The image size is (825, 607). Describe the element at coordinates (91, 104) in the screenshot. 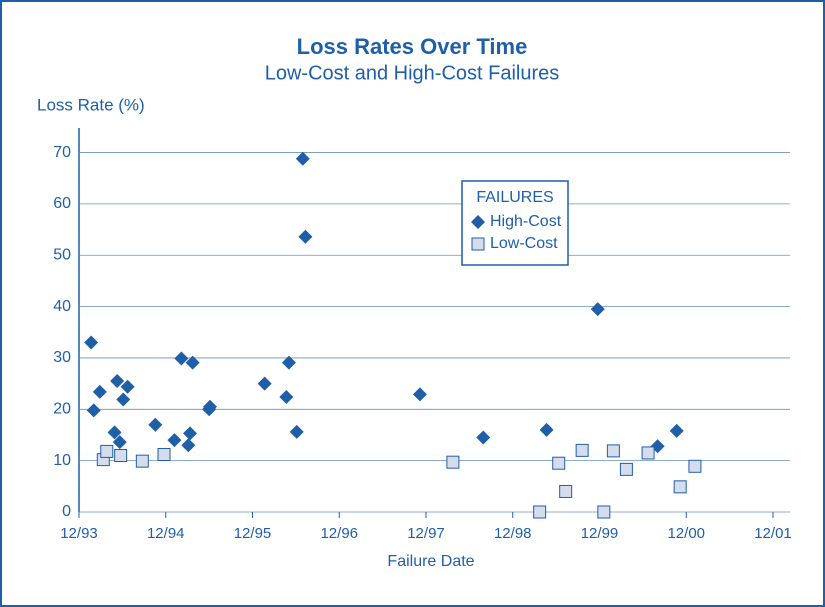

I see `y-axis-label: Loss Rate (%)` at that location.